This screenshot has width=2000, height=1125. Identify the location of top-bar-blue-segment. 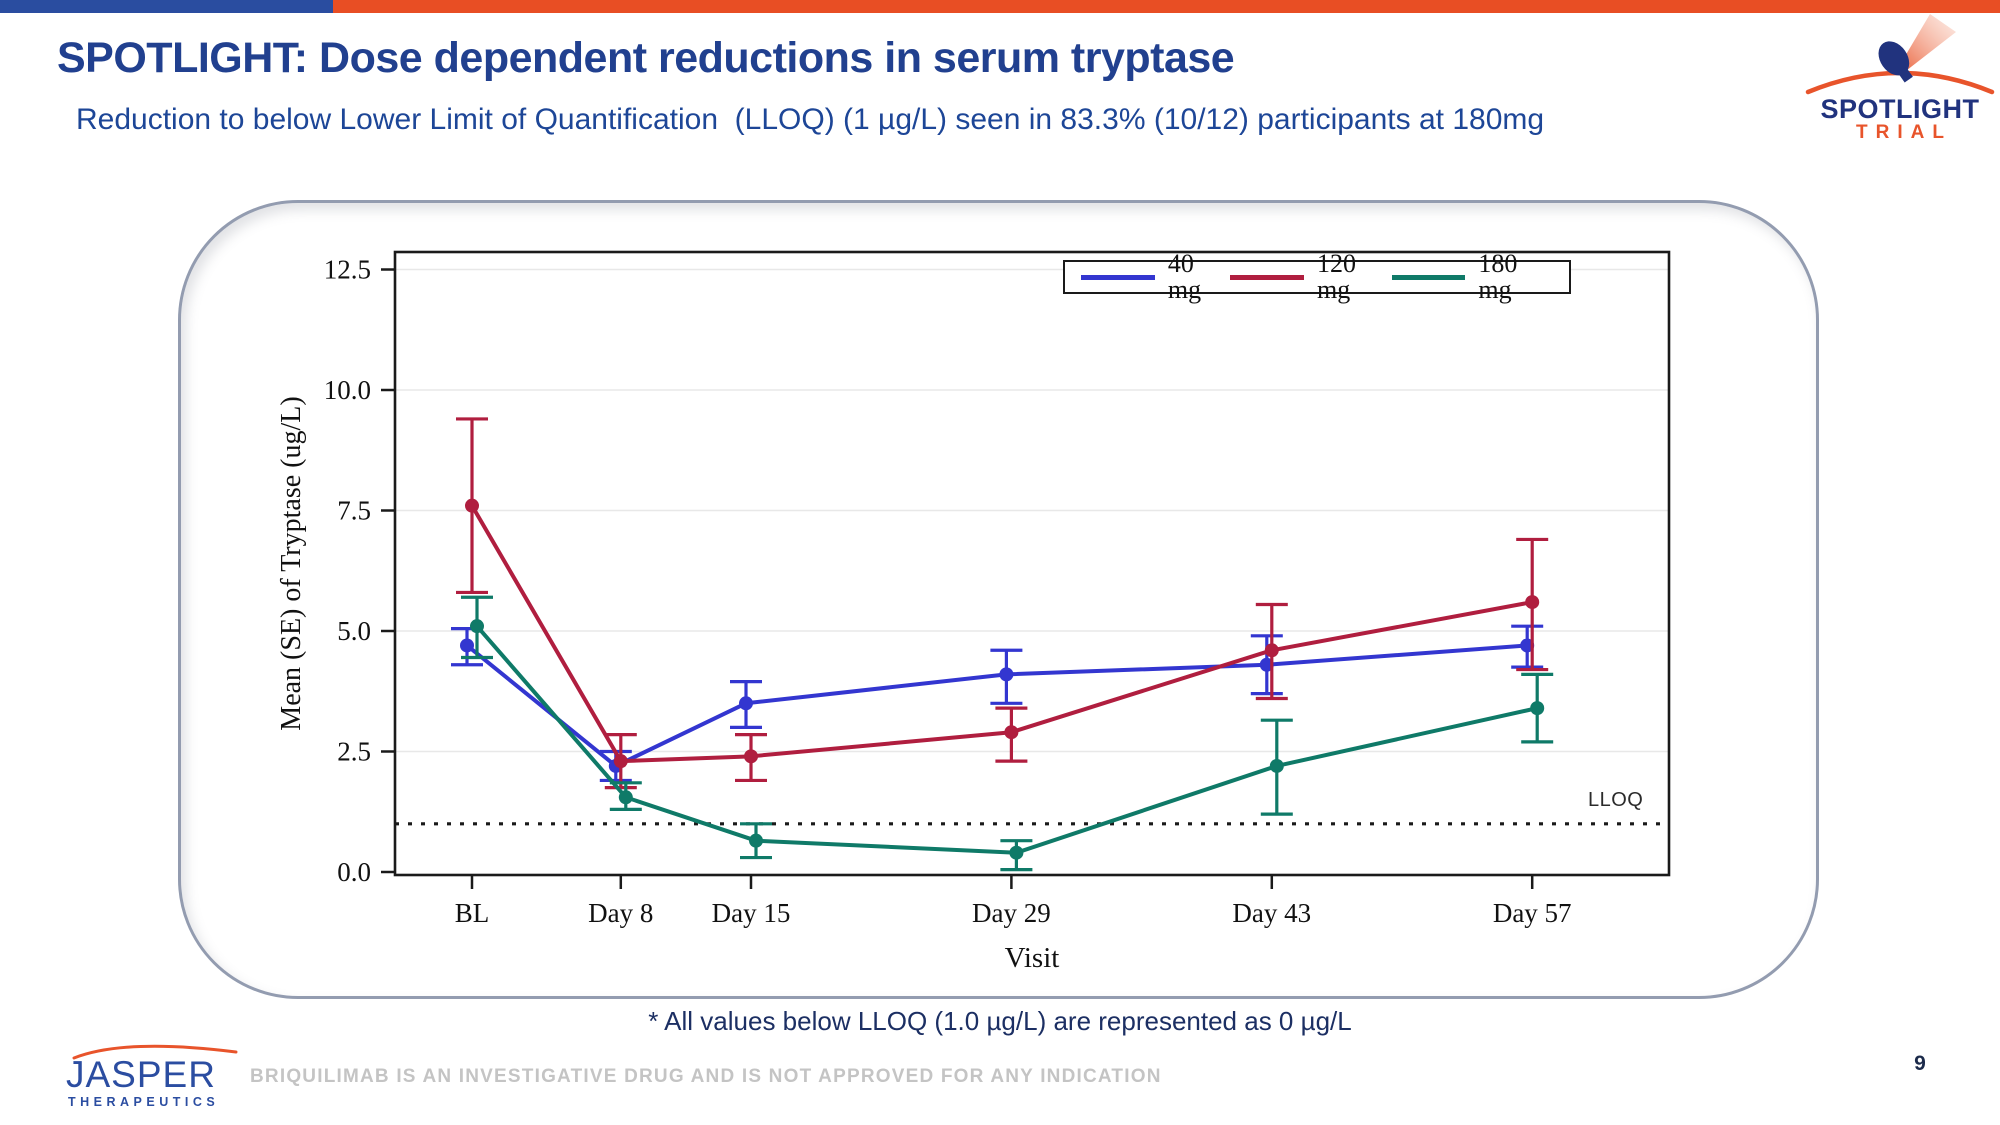
(166, 6).